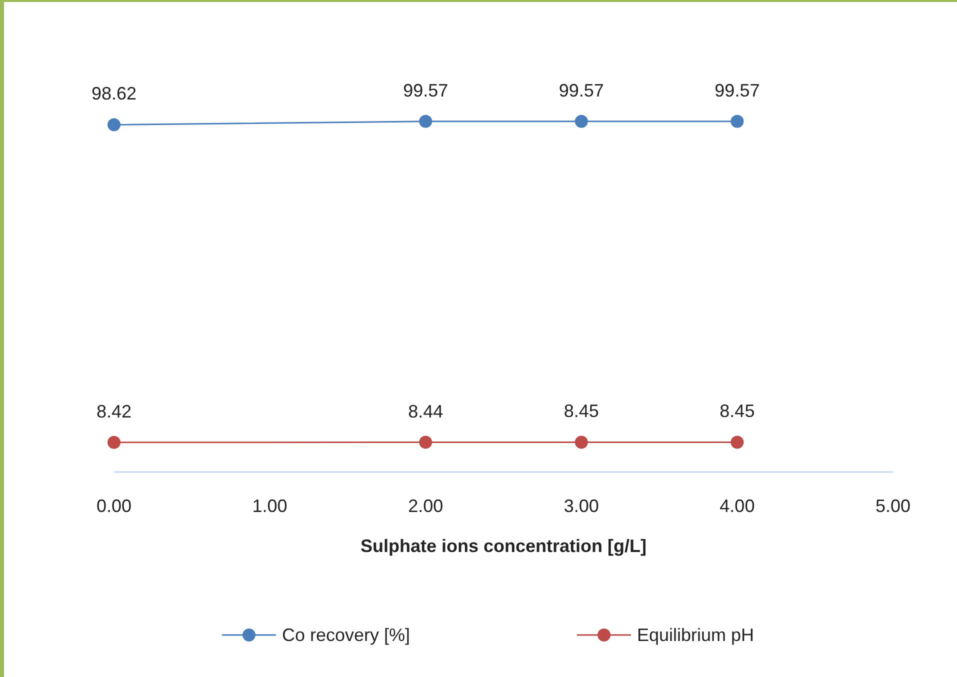  Describe the element at coordinates (695, 635) in the screenshot. I see `legend-label: Equilibrium pH` at that location.